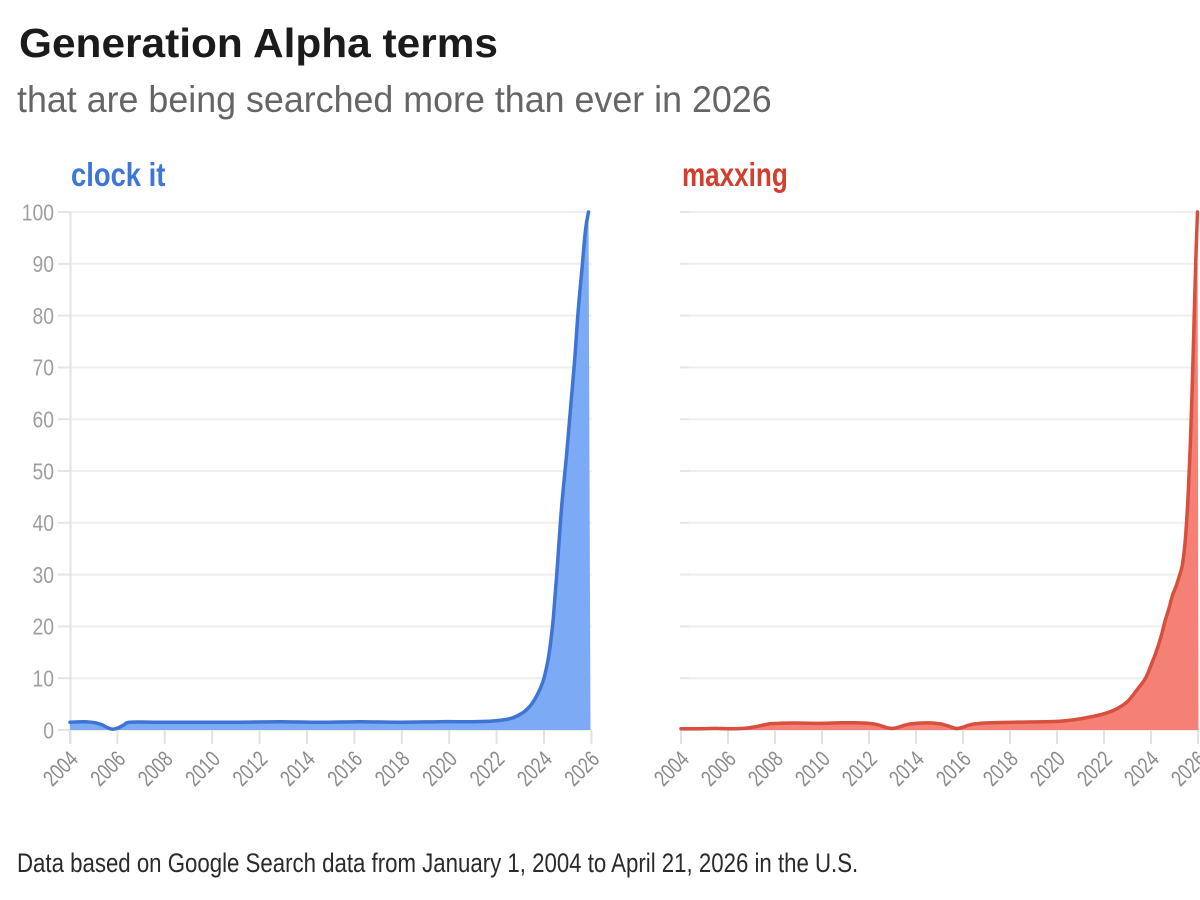 Image resolution: width=1200 pixels, height=900 pixels. What do you see at coordinates (43, 575) in the screenshot?
I see `svg-text: 30` at bounding box center [43, 575].